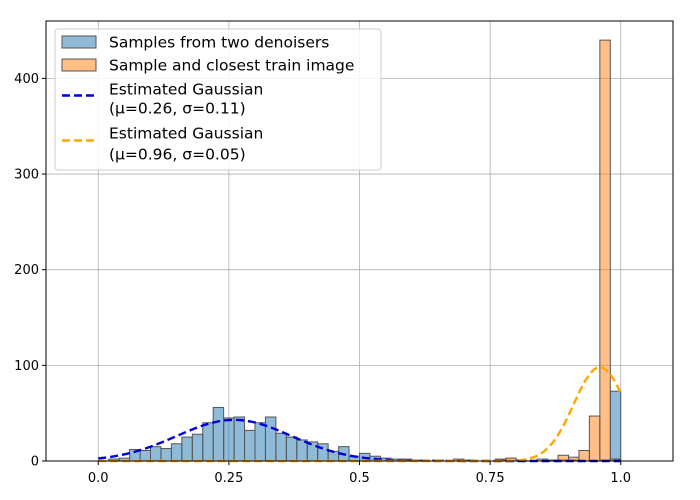  Describe the element at coordinates (359, 478) in the screenshot. I see `x-tick-label: 0.5` at that location.